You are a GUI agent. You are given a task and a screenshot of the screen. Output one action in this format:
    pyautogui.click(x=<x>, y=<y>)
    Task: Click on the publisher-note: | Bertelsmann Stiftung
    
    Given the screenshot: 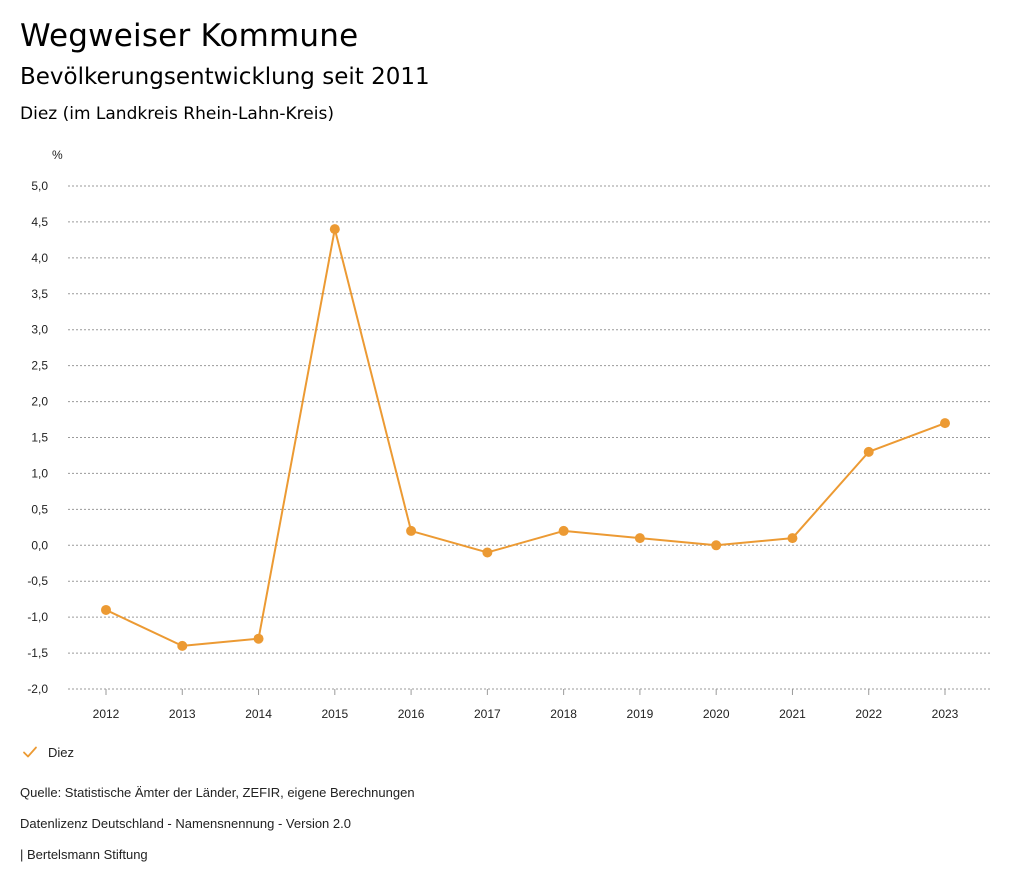 What is the action you would take?
    pyautogui.click(x=84, y=854)
    